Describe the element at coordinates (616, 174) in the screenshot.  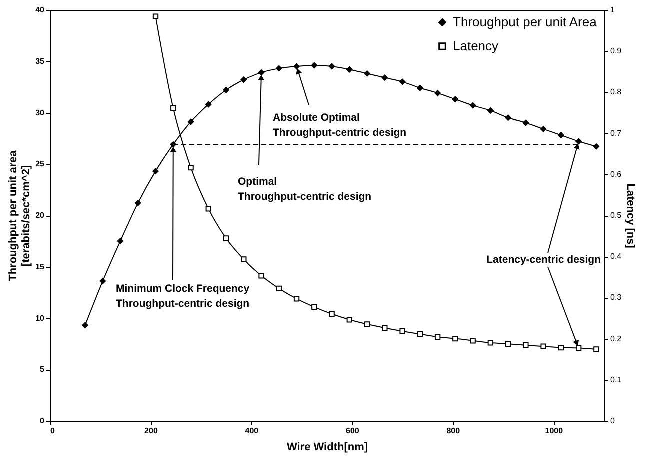
I see `y2-tick-label: 0.6` at that location.